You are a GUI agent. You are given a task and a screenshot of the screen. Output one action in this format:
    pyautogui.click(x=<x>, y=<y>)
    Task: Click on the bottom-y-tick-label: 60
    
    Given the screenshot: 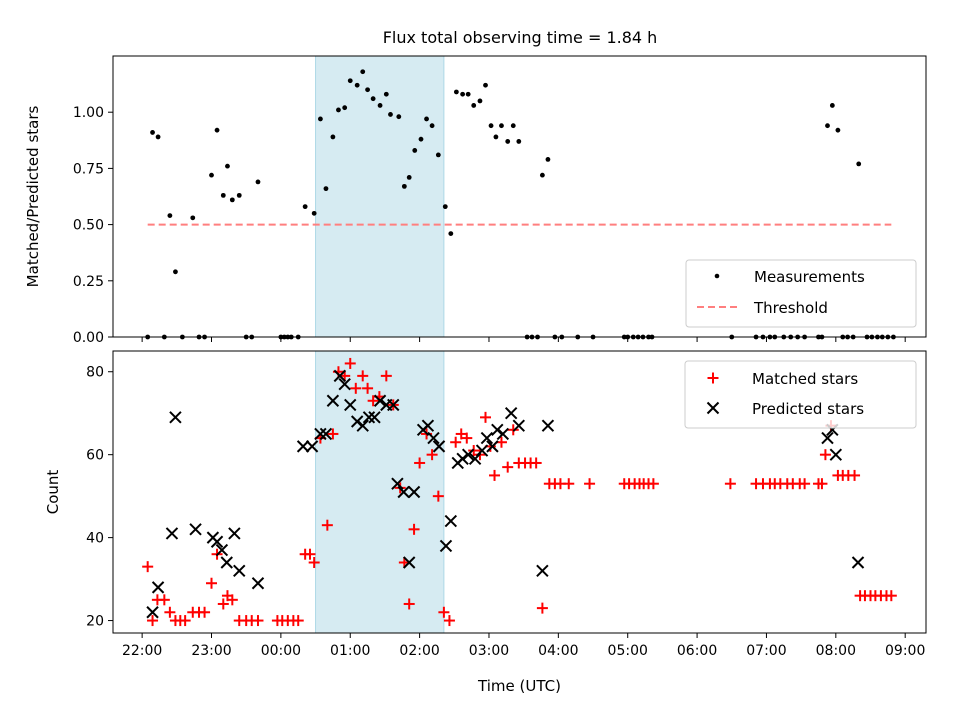 What is the action you would take?
    pyautogui.click(x=95, y=456)
    